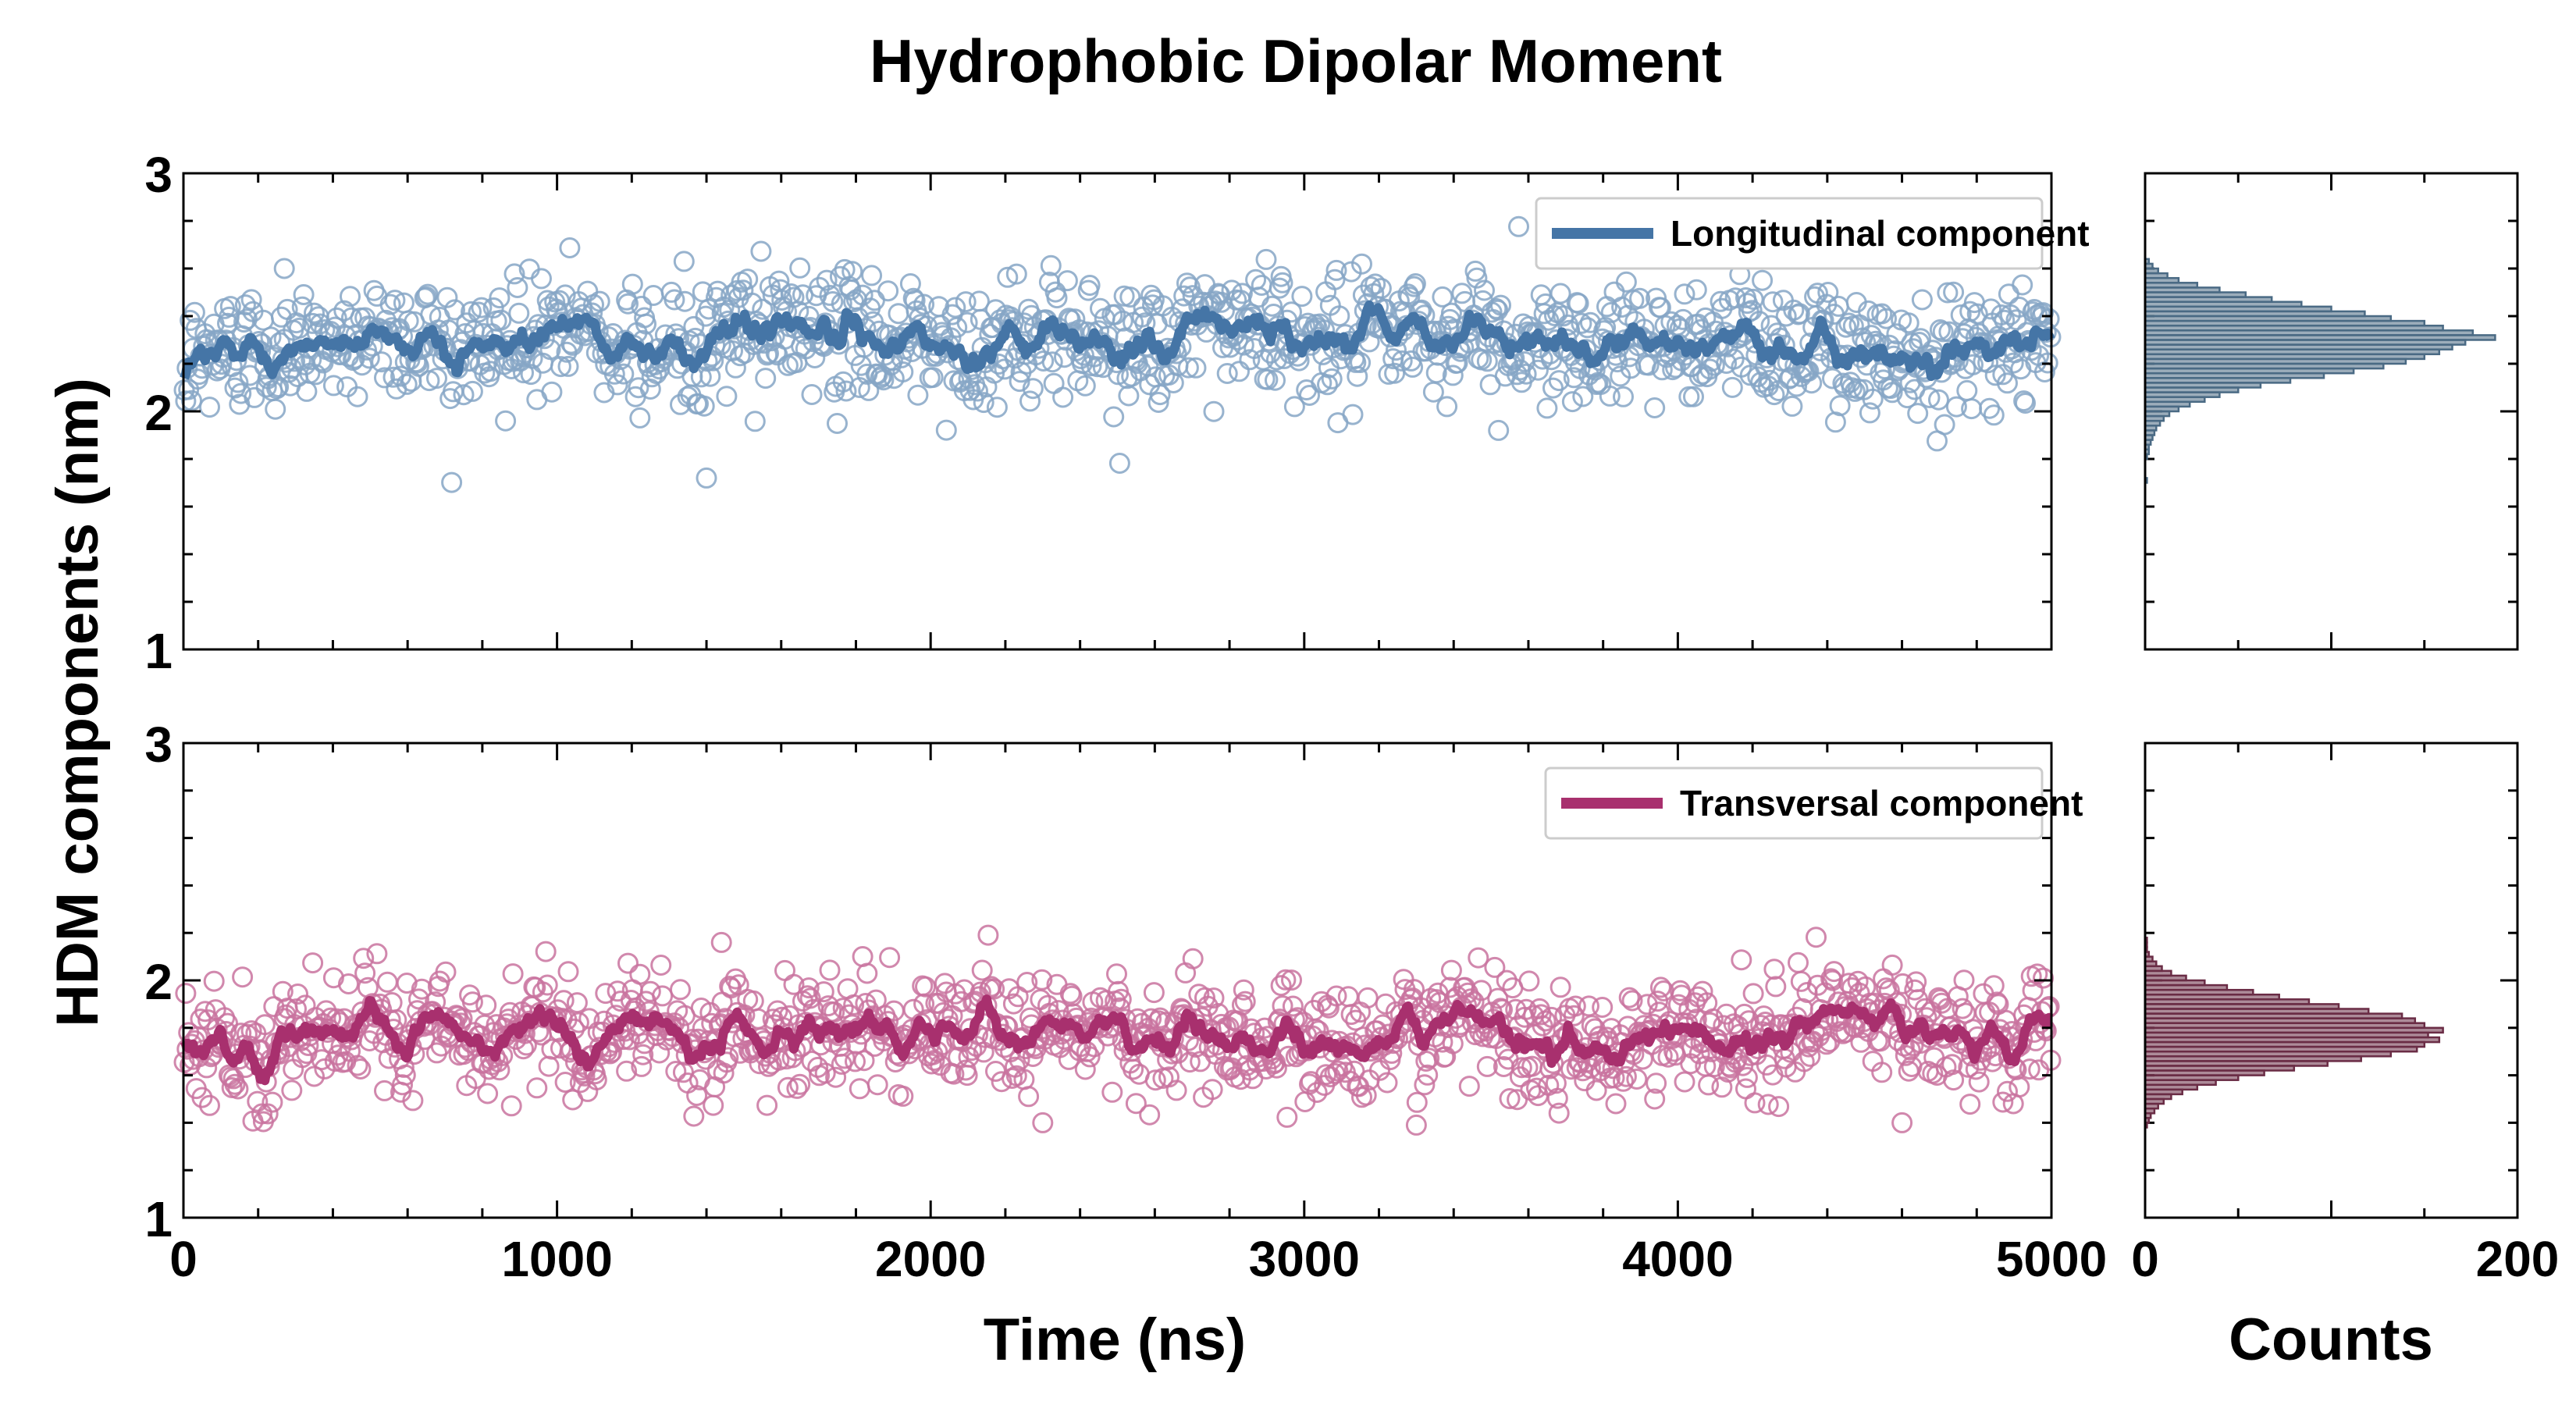  I want to click on series-line, so click(1117, 1040).